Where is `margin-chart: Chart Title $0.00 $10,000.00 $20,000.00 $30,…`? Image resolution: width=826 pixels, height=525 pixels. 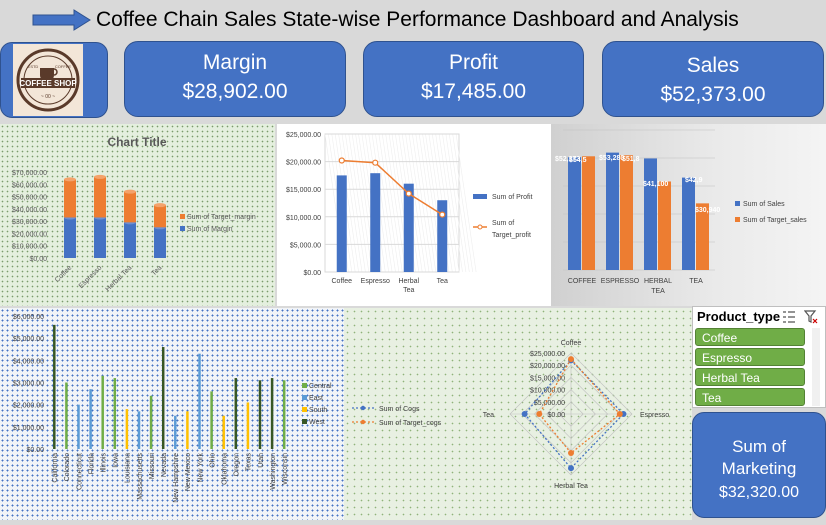
margin-chart: Chart Title $0.00 $10,000.00 $20,000.00 $30,… is located at coordinates (134, 214).